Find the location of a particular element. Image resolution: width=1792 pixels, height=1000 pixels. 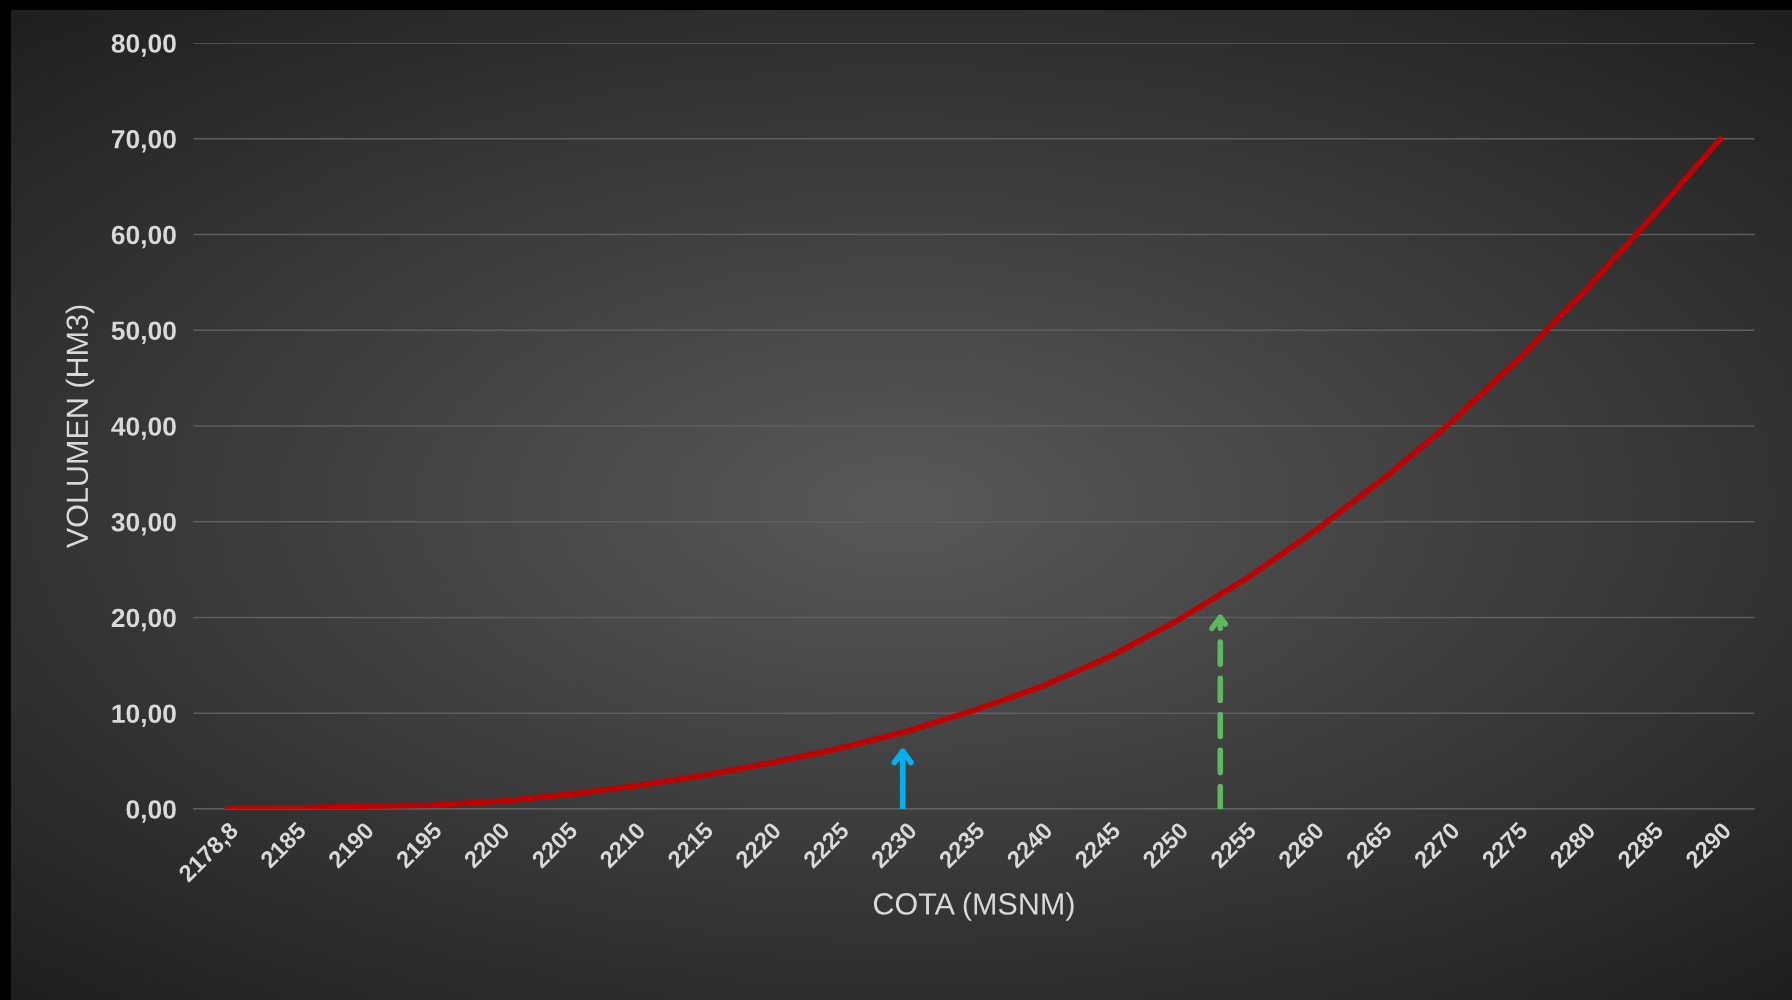

y-tick-label: 50,00 is located at coordinates (143, 332).